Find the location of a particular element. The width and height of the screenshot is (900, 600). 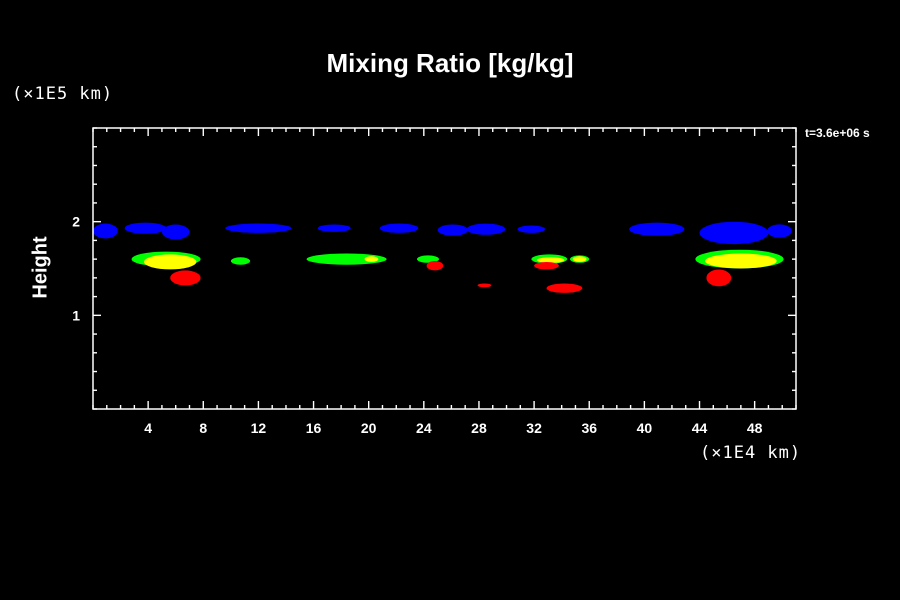

x-tick-label: 8 is located at coordinates (203, 428).